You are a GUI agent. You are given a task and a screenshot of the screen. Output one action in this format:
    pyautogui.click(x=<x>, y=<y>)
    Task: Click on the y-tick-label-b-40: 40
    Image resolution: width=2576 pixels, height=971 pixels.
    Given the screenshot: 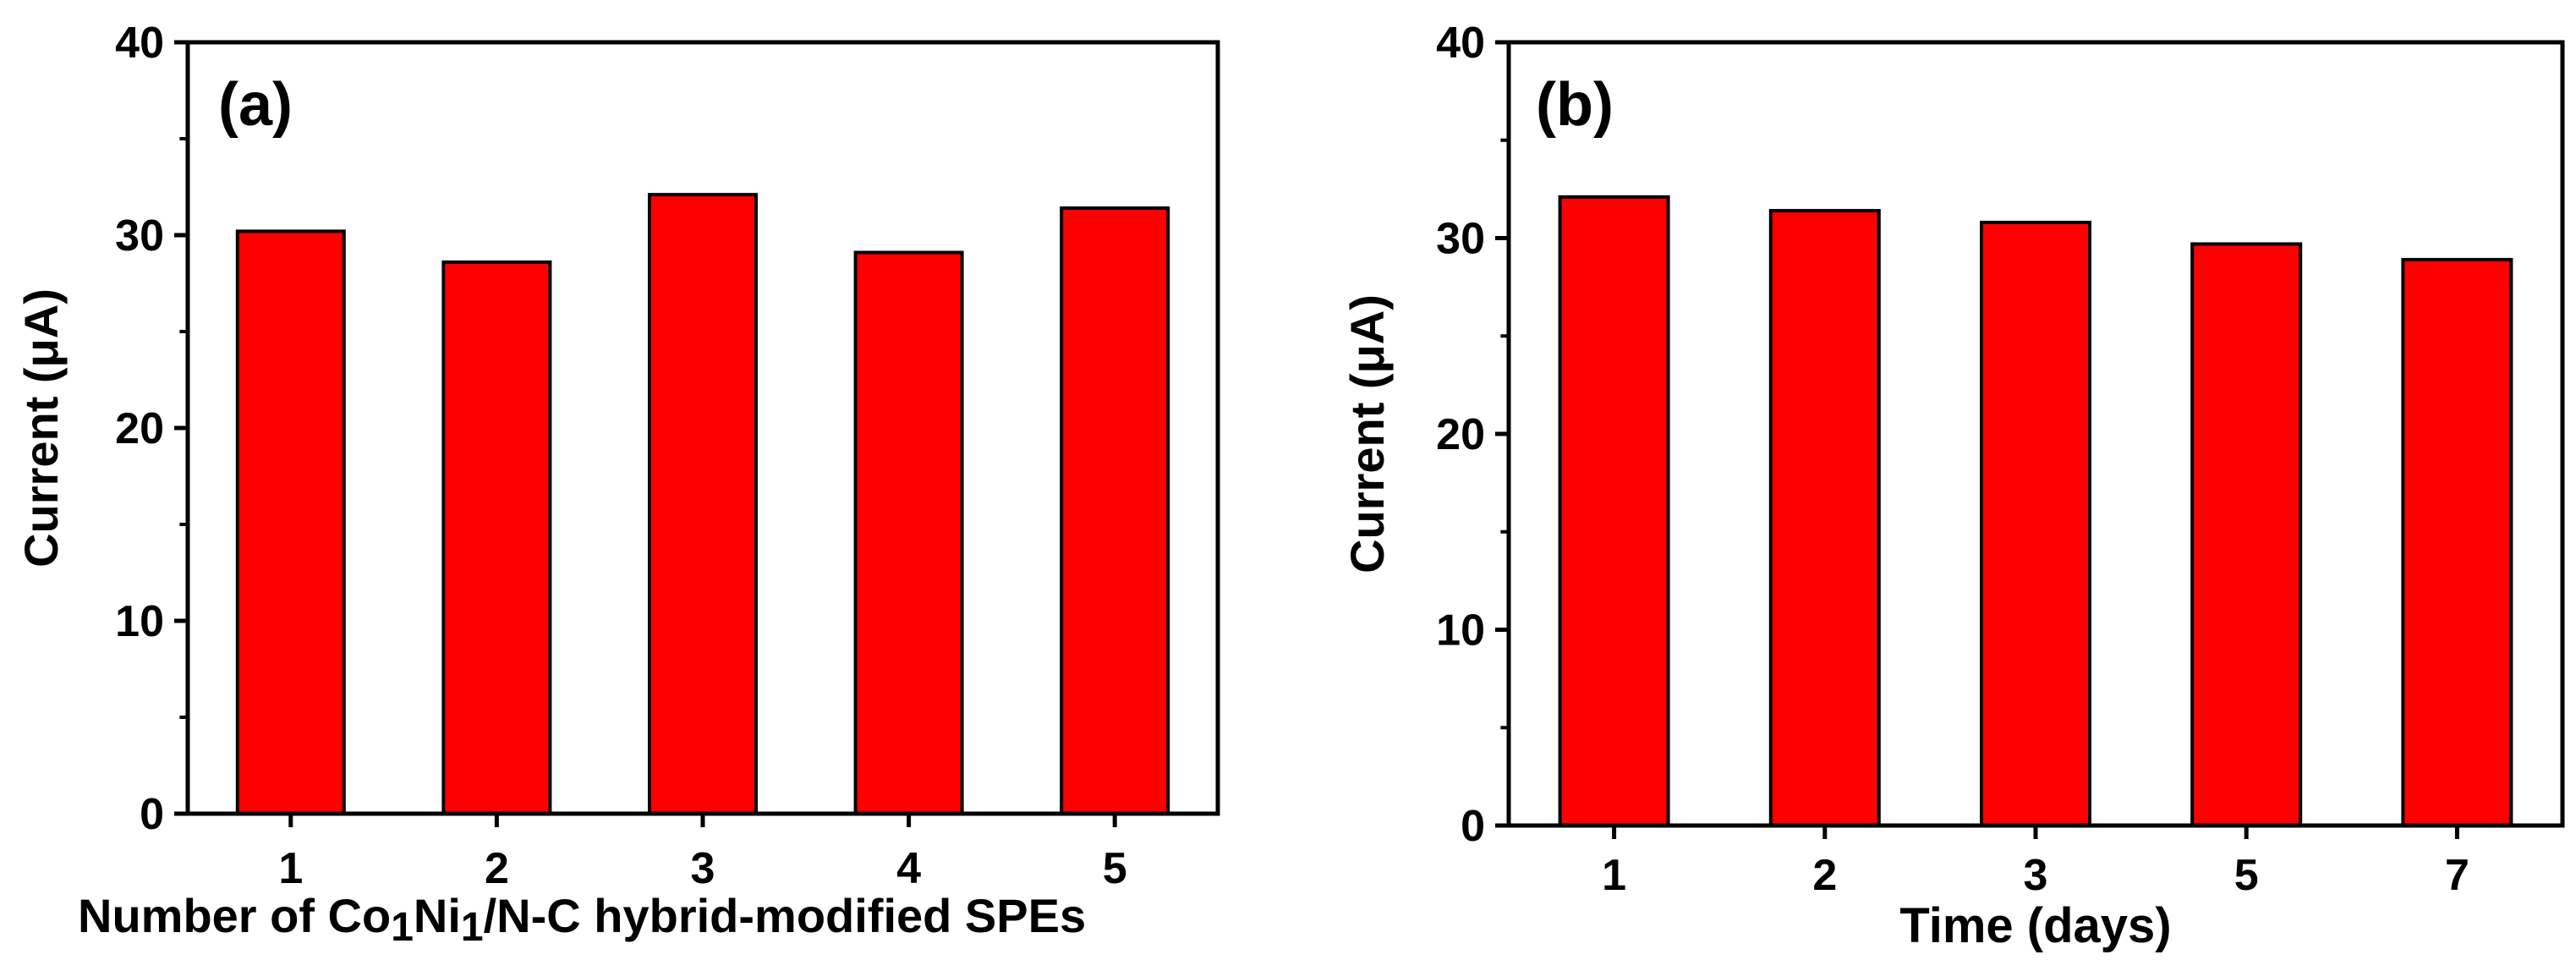 What is the action you would take?
    pyautogui.click(x=1460, y=43)
    